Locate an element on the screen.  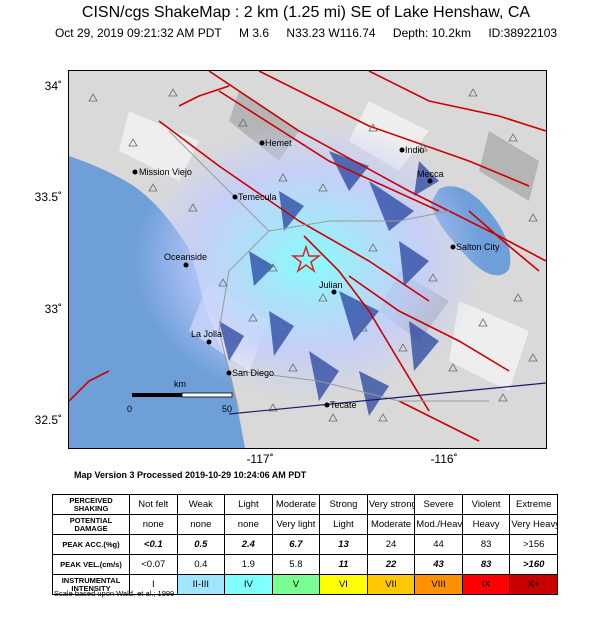
city-la-jolla: La Jolla is located at coordinates (206, 334).